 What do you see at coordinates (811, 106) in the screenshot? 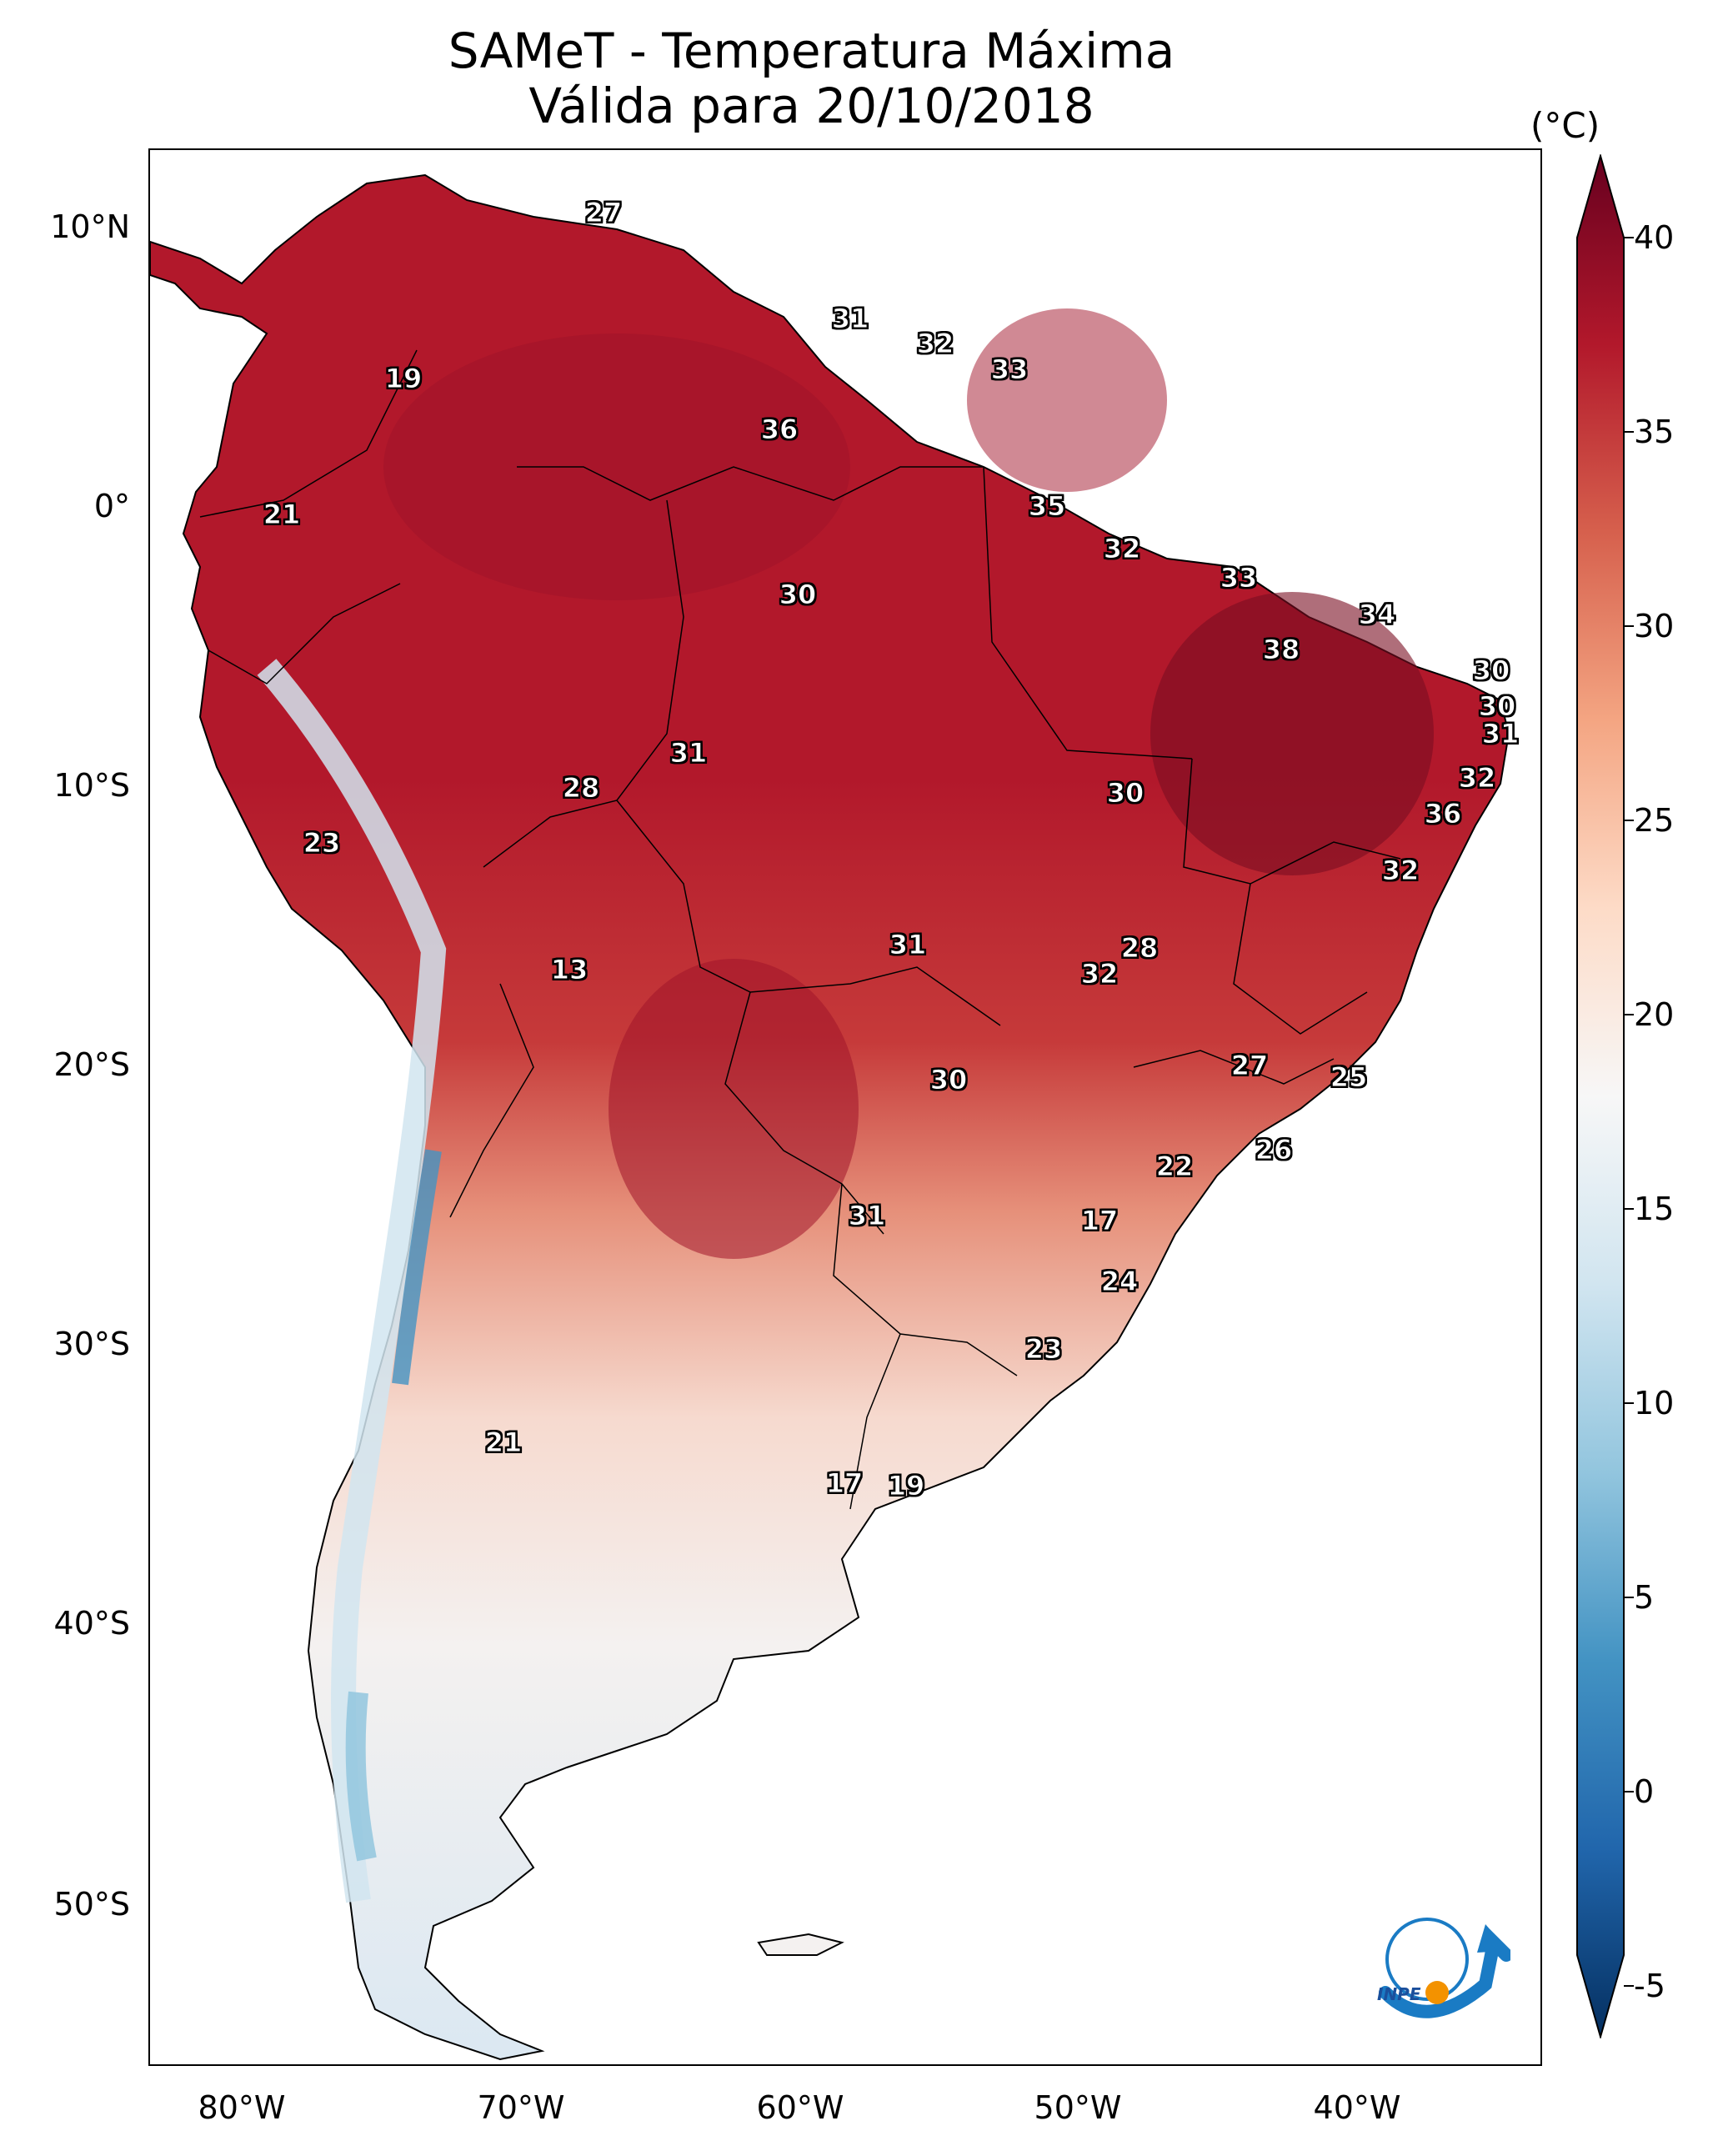
I see `map-subtitle: Válida para 20/10/2018` at bounding box center [811, 106].